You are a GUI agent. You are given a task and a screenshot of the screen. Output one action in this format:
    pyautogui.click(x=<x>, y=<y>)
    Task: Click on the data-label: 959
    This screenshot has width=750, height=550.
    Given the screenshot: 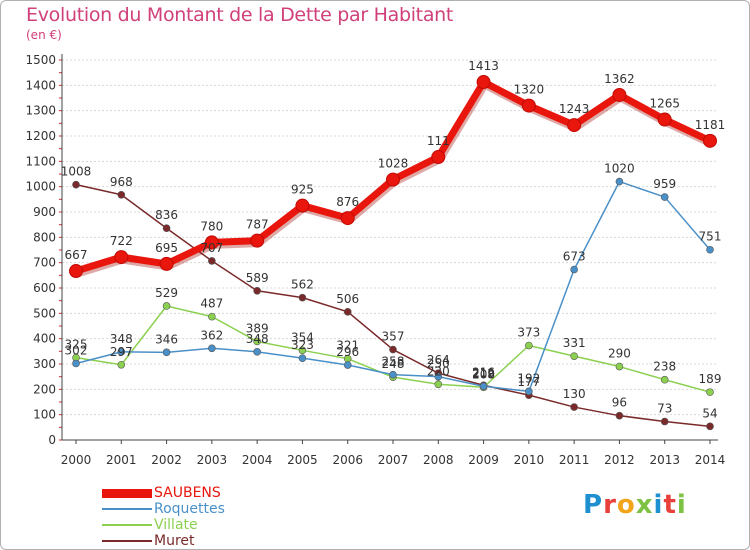 What is the action you would take?
    pyautogui.click(x=664, y=184)
    